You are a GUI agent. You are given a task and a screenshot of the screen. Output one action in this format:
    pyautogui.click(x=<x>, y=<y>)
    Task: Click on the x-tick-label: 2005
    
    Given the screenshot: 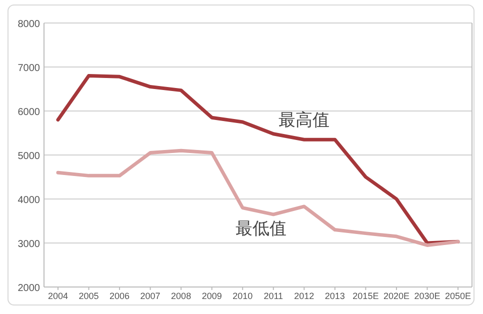 What is the action you would take?
    pyautogui.click(x=88, y=296)
    